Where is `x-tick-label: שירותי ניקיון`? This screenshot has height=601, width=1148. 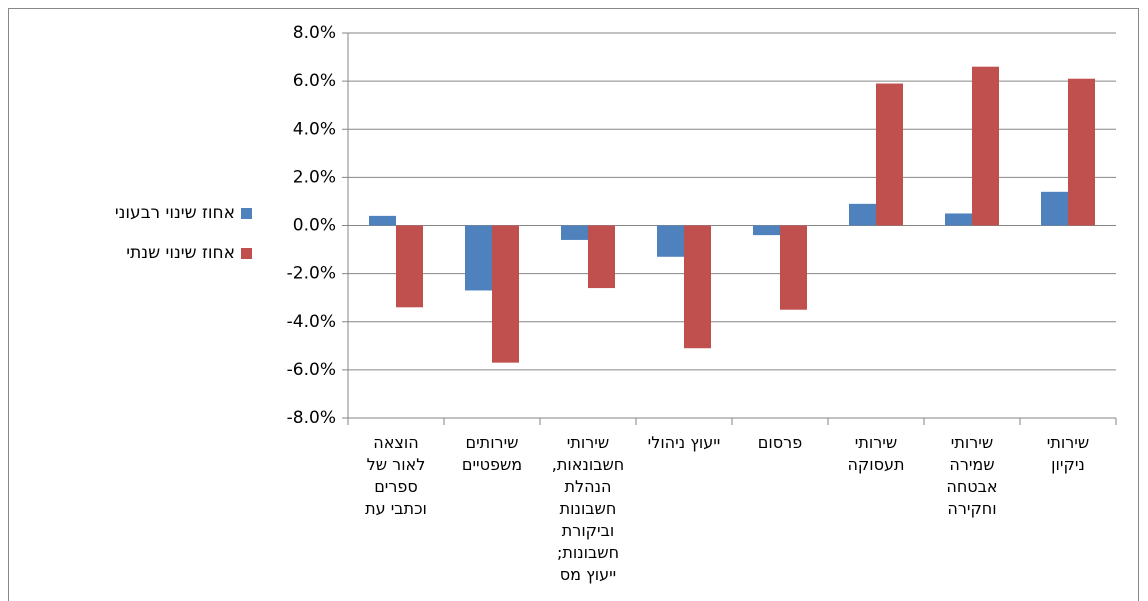 x-tick-label: שירותי ניקיון is located at coordinates (1068, 453).